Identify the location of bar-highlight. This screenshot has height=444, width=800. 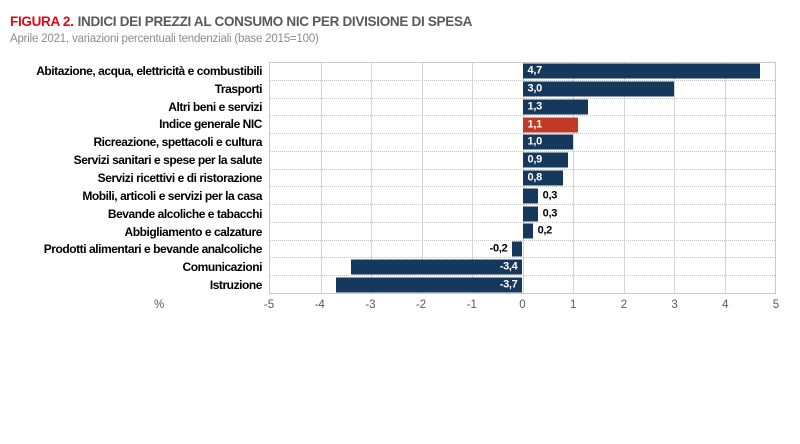
(550, 125).